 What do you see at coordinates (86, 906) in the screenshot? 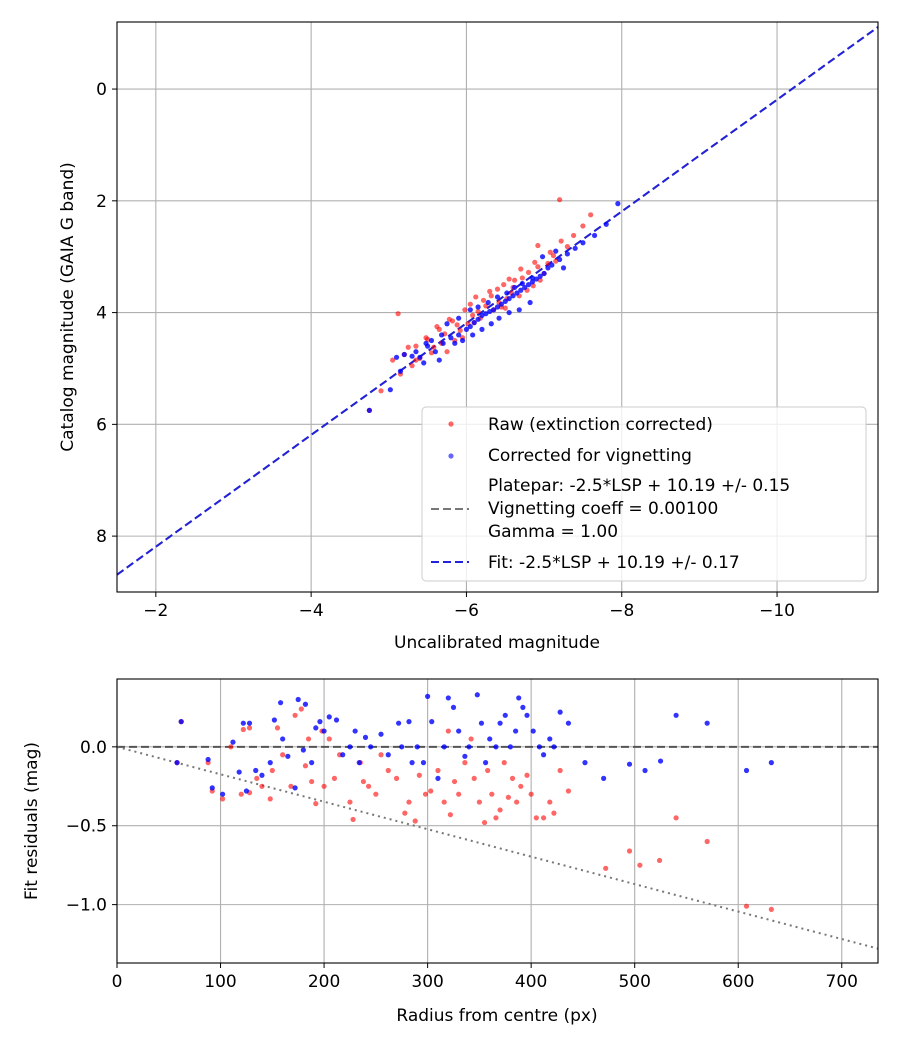
I see `y-tick-label: −1.0` at bounding box center [86, 906].